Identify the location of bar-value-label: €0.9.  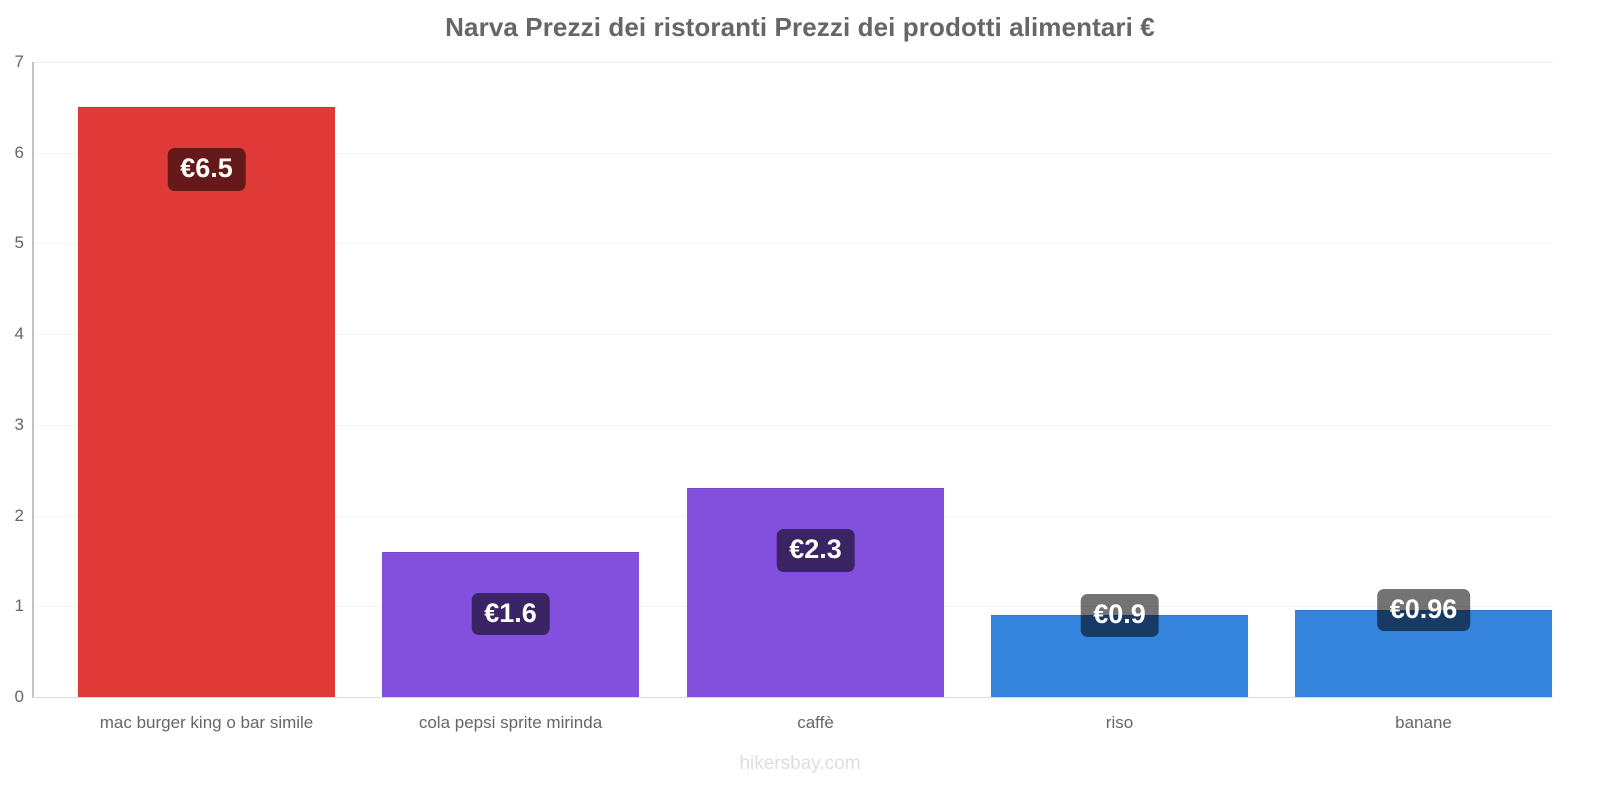
(1119, 615).